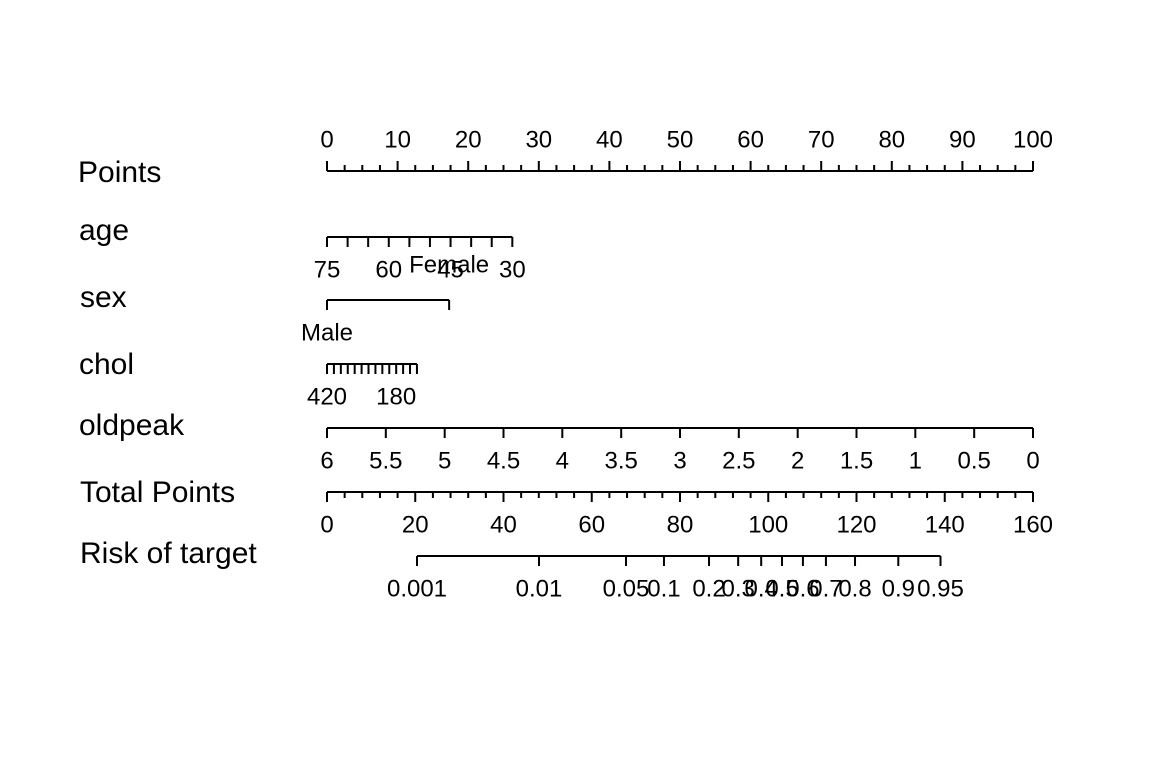  I want to click on tick-label-total-points: 140, so click(945, 524).